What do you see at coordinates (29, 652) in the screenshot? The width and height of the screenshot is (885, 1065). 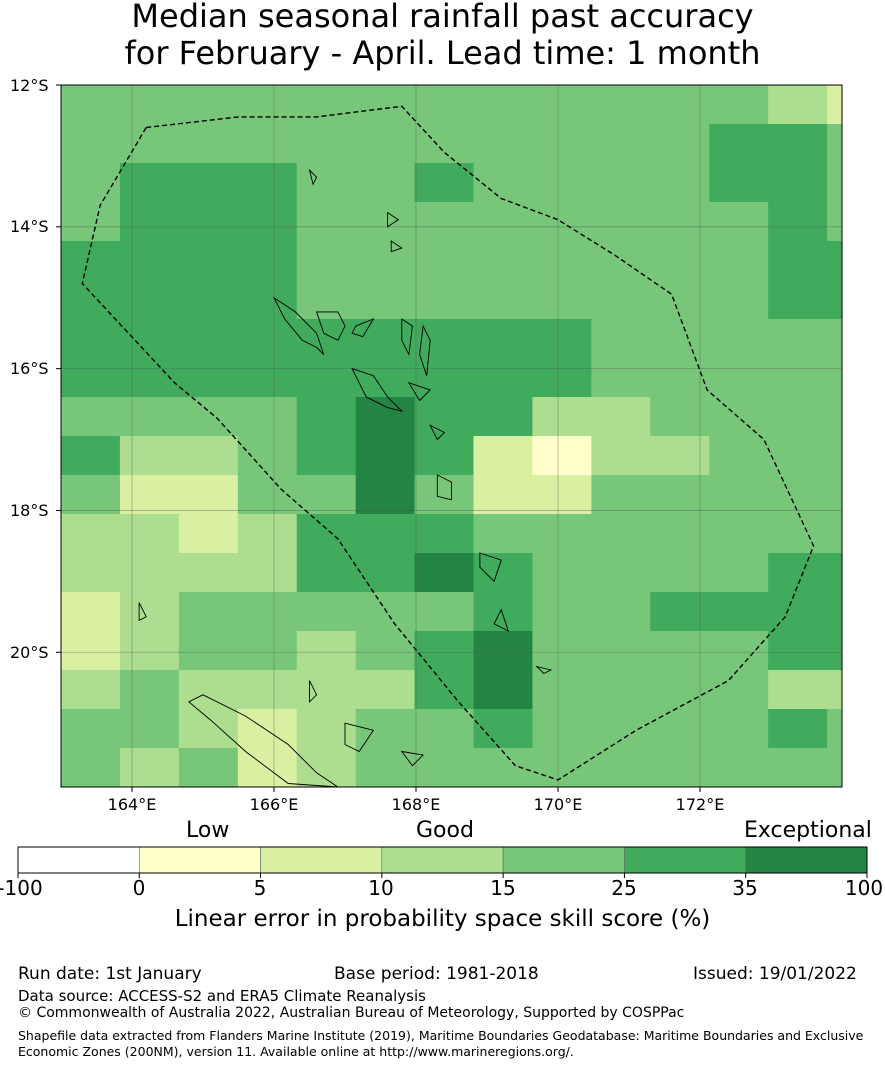 I see `lat-label-20s: 20°S` at bounding box center [29, 652].